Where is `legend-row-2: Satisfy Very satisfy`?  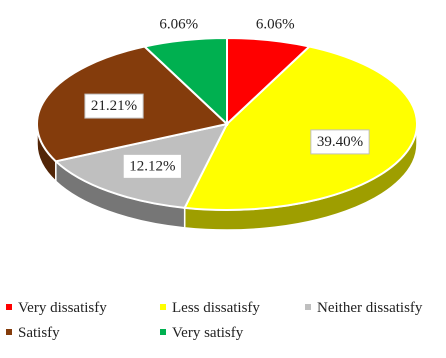
legend-row-2: Satisfy Very satisfy is located at coordinates (223, 337).